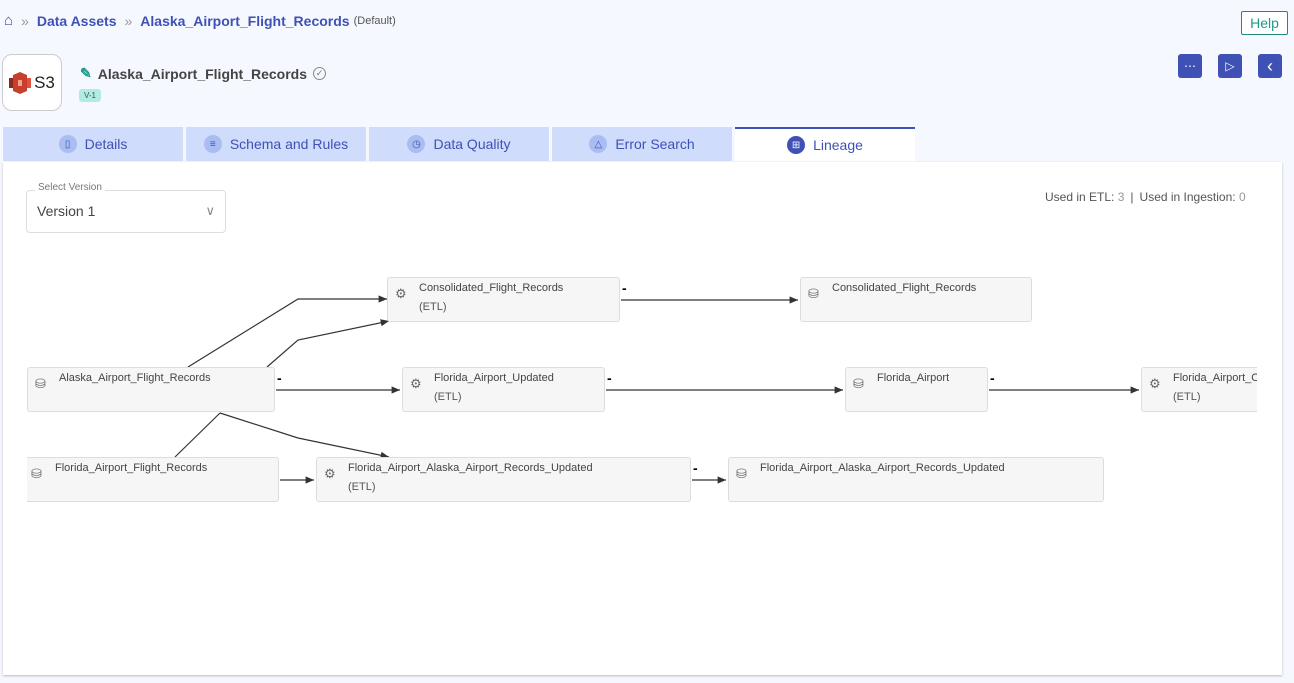 This screenshot has width=1294, height=683. What do you see at coordinates (126, 207) in the screenshot?
I see `version-select: Select Version Version 1 ∨` at bounding box center [126, 207].